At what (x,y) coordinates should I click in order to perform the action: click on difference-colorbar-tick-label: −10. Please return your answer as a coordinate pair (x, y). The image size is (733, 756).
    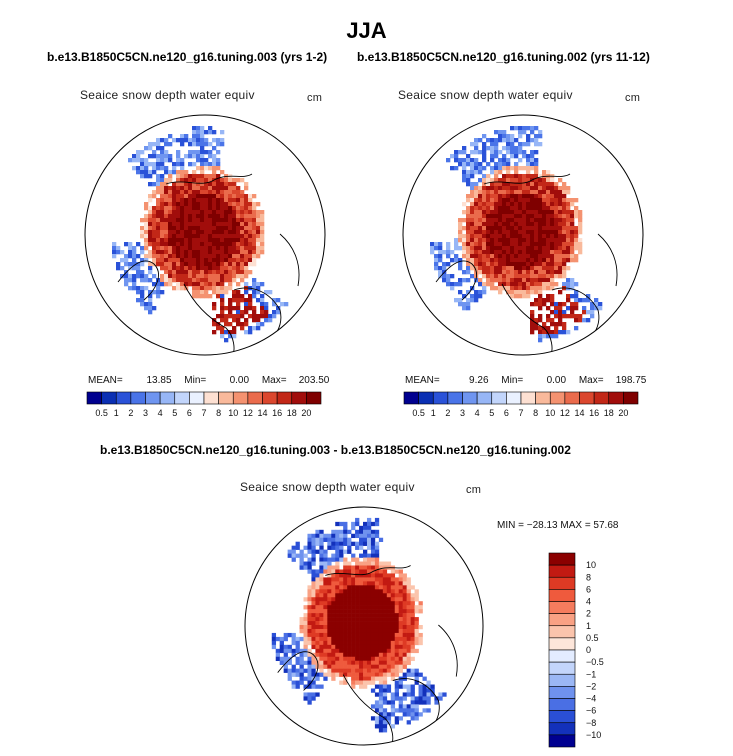
    Looking at the image, I should click on (593, 735).